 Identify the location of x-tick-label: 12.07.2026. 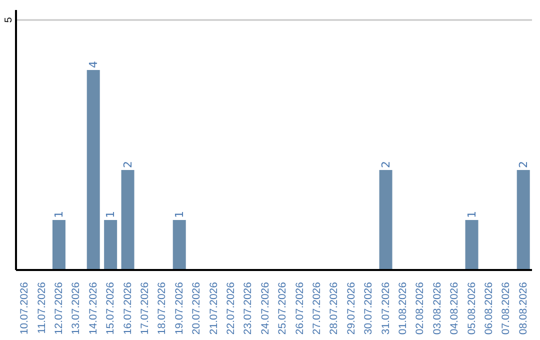
(59, 308).